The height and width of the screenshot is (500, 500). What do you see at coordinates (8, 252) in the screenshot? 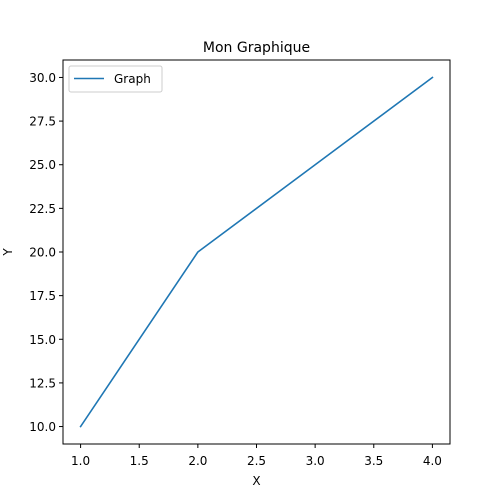
I see `y-axis-label: Y` at bounding box center [8, 252].